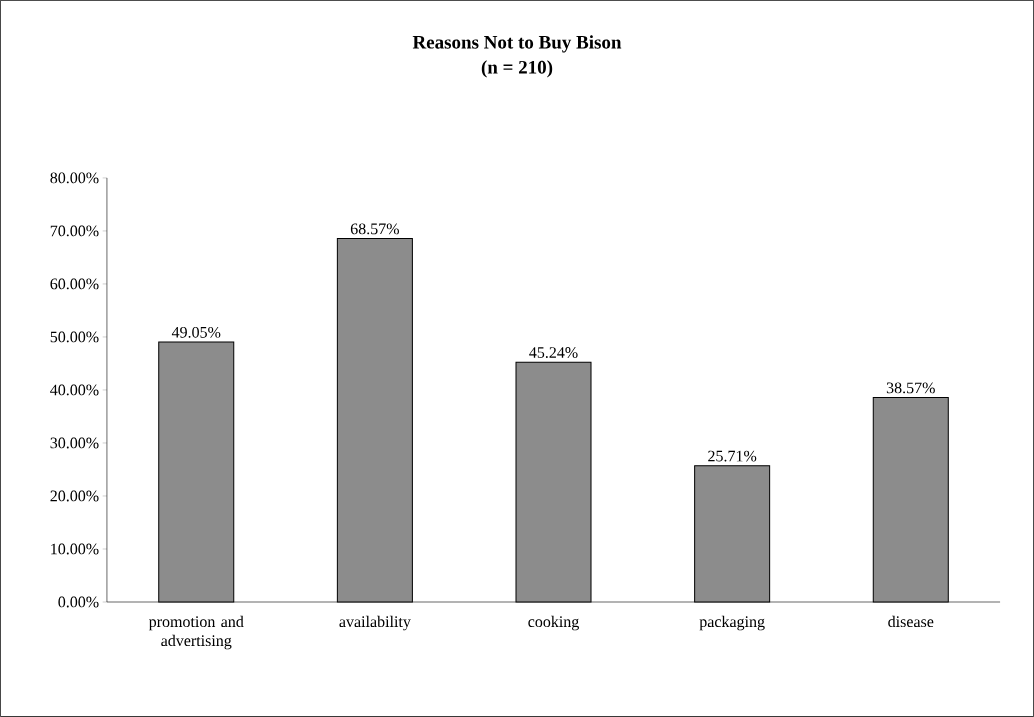 This screenshot has height=717, width=1034. Describe the element at coordinates (74, 443) in the screenshot. I see `y-tick-label: 30.00%` at that location.